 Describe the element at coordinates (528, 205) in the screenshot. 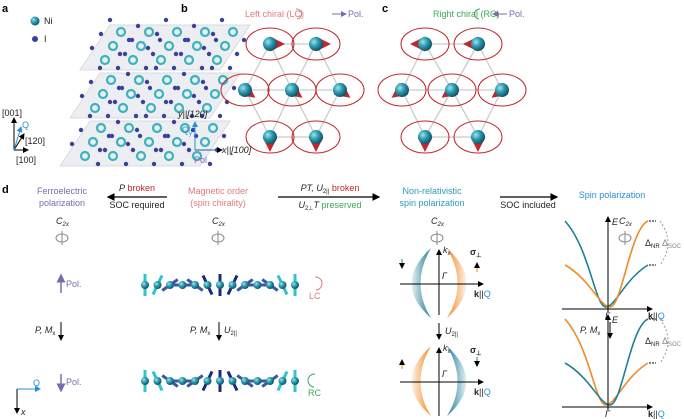

I see `arrow3-bottom: SOC included` at that location.